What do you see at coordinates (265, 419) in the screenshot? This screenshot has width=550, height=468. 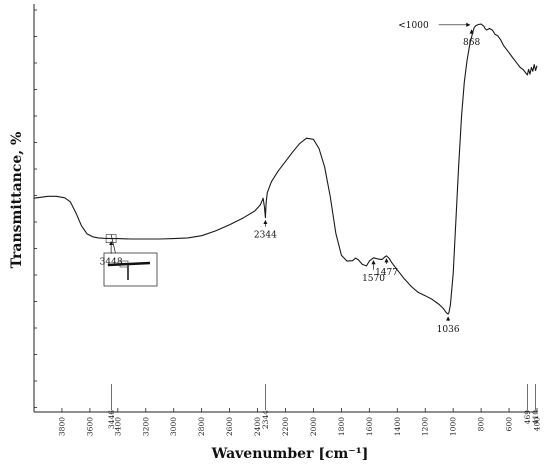 I see `marker-label: 2344` at bounding box center [265, 419].